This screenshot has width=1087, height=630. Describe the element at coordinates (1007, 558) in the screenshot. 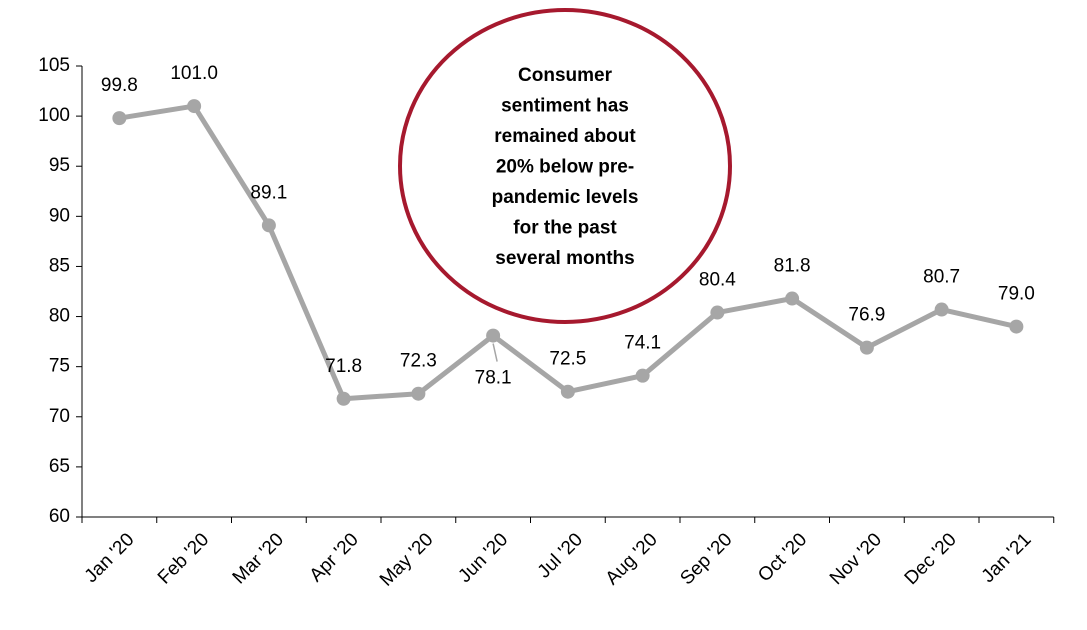

I see `x-tick-label: Jan '21` at that location.